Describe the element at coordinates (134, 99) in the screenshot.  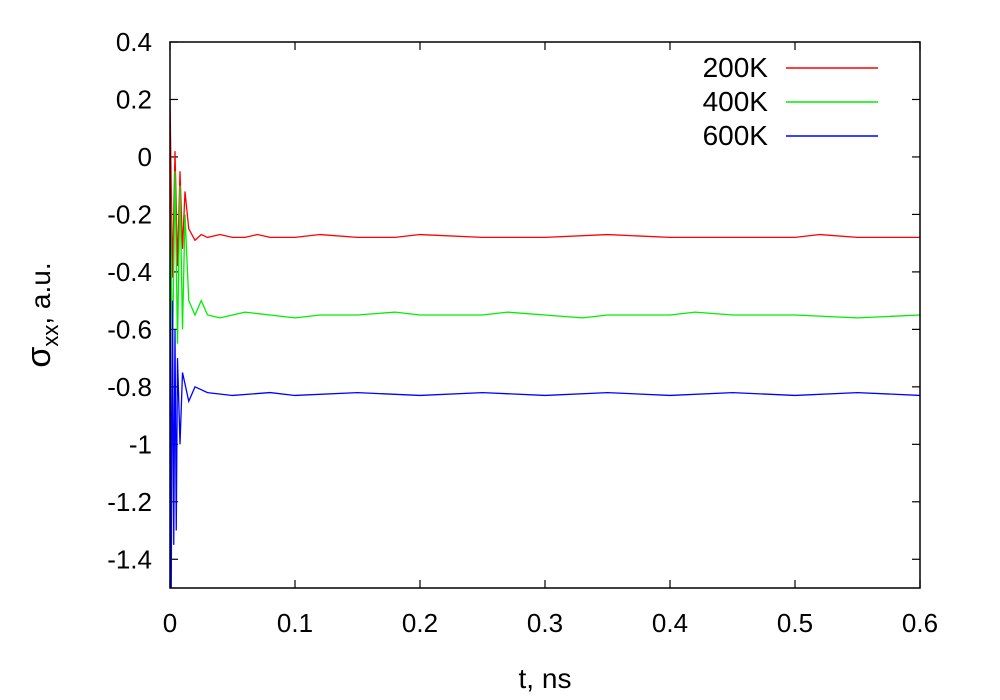
I see `y-tick-label: 0.2` at that location.